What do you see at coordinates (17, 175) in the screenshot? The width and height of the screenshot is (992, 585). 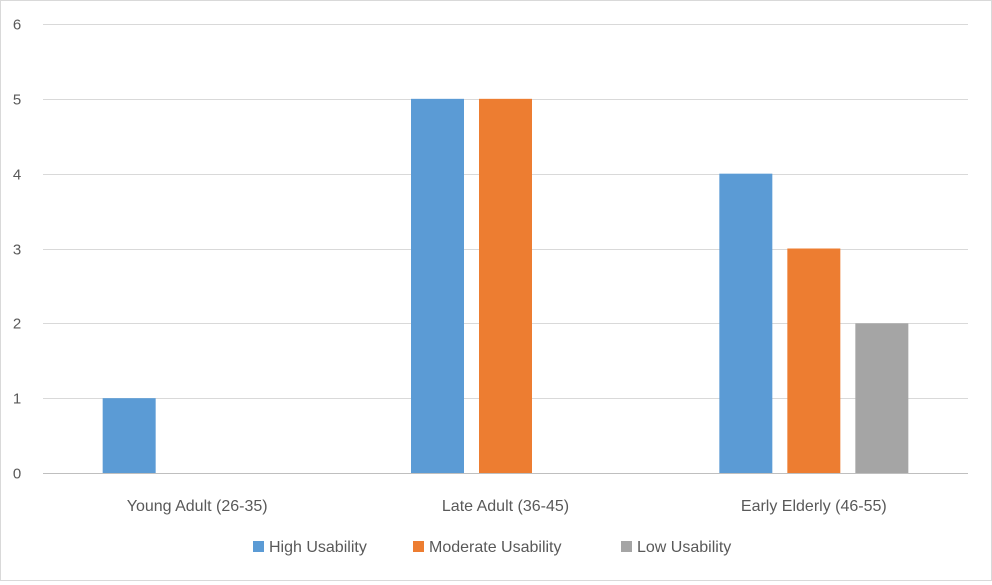 I see `y-tick-label: 4` at bounding box center [17, 175].